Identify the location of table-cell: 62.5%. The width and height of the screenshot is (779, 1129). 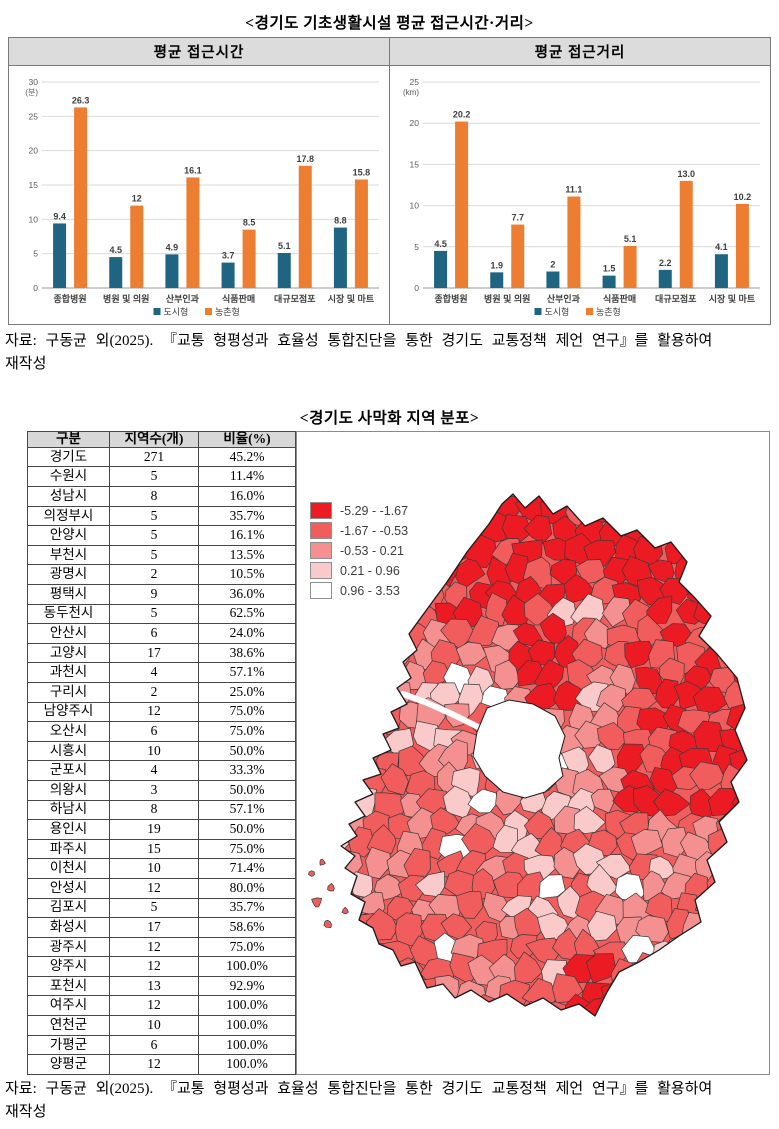
(247, 614).